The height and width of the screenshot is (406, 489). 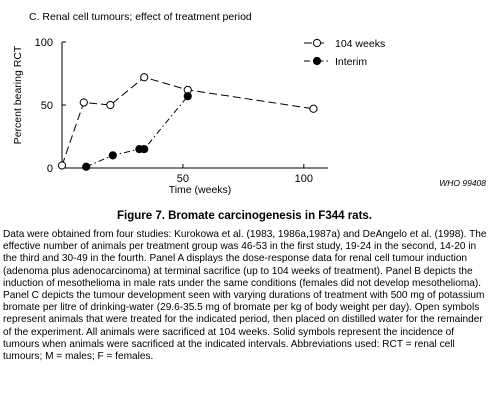 I want to click on watermark: WHO 99408, so click(x=462, y=183).